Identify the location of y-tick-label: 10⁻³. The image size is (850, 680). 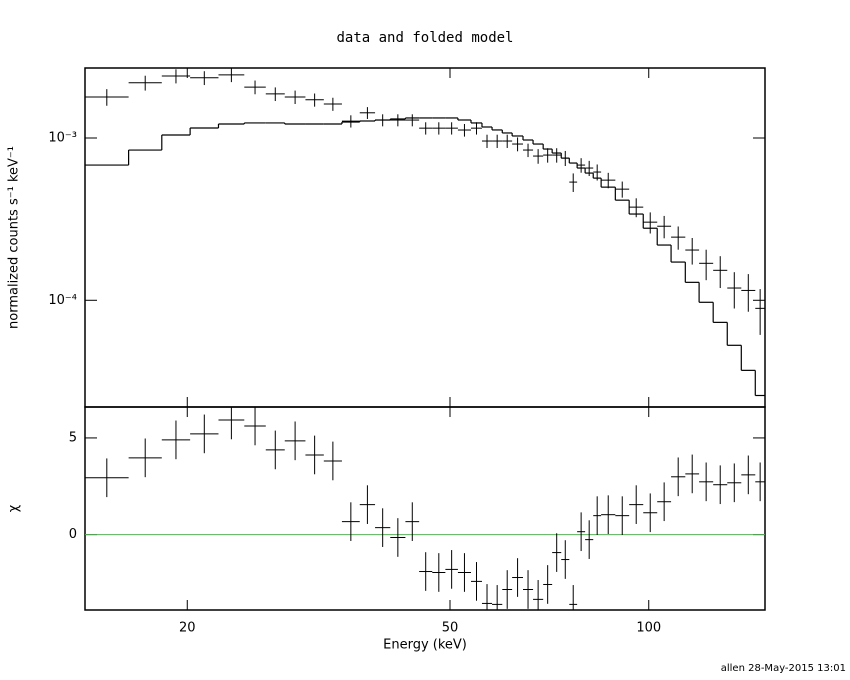
(62, 138).